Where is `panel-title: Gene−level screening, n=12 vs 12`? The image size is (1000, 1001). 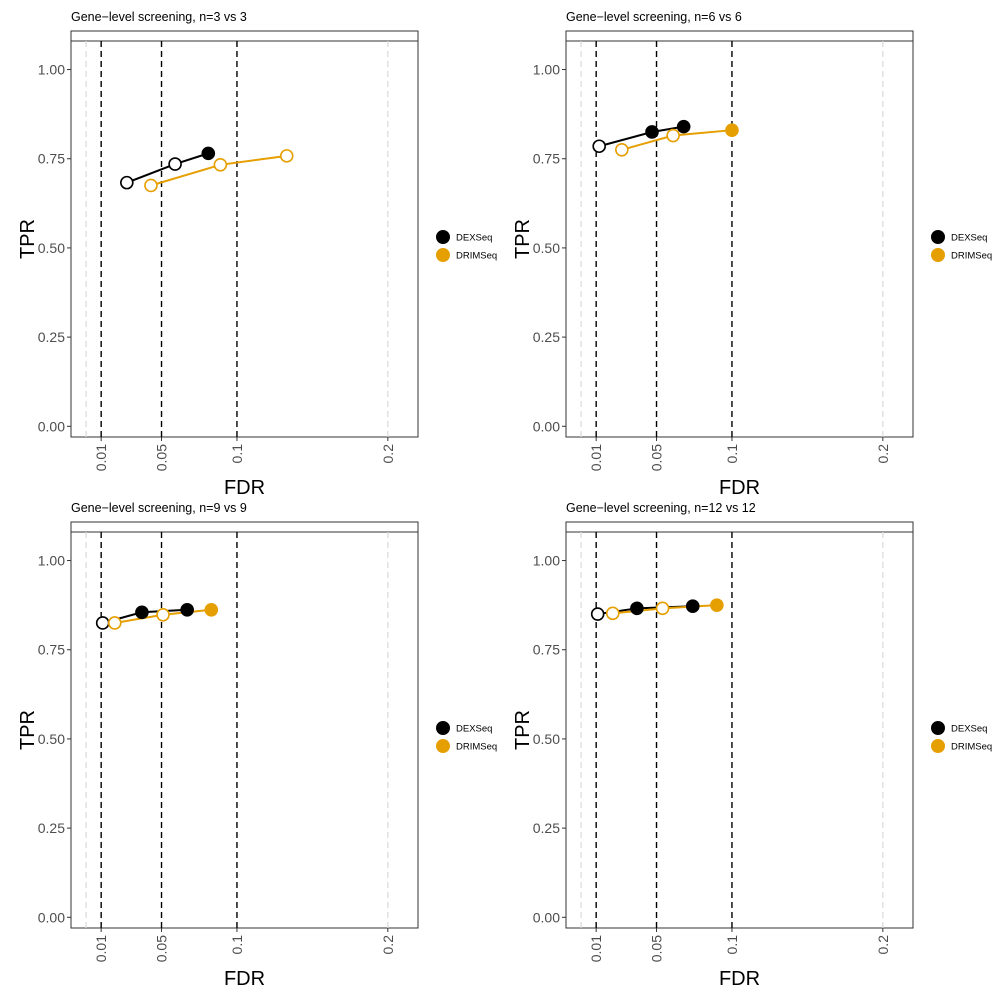
panel-title: Gene−level screening, n=12 vs 12 is located at coordinates (661, 508).